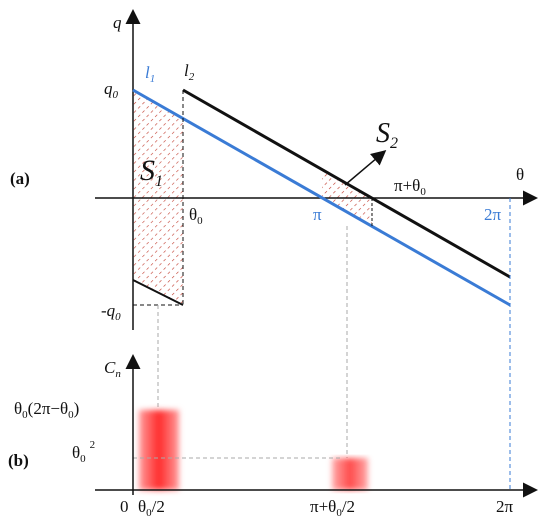 The width and height of the screenshot is (550, 527). What do you see at coordinates (505, 506) in the screenshot?
I see `tick-2pi: 2π` at bounding box center [505, 506].